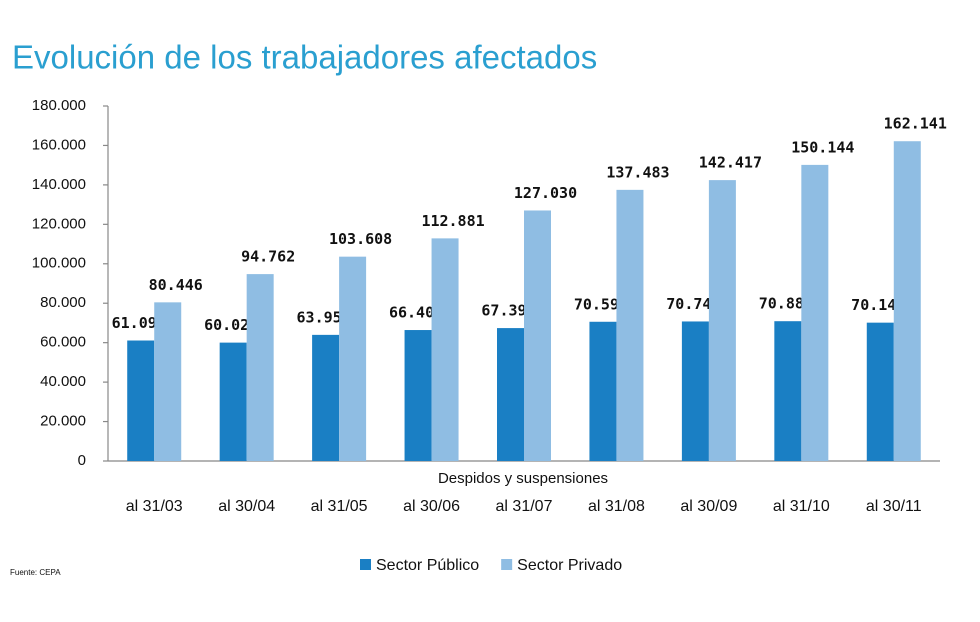 The image size is (980, 622). What do you see at coordinates (35, 572) in the screenshot?
I see `source-note: Fuente: CEPA` at bounding box center [35, 572].